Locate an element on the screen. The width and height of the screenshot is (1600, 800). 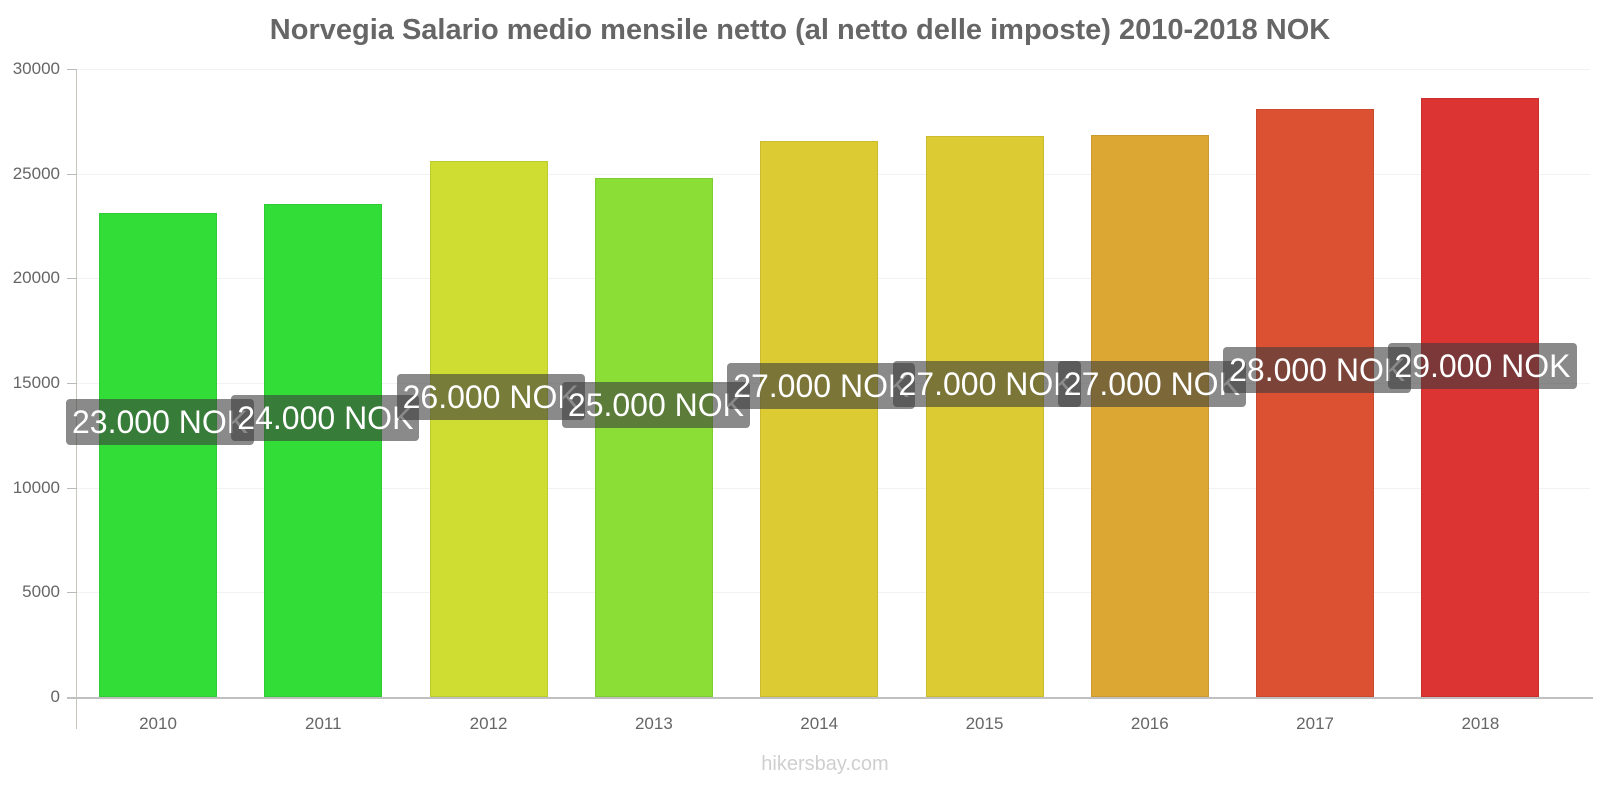
data-label: 28.000 NOK is located at coordinates (1317, 370).